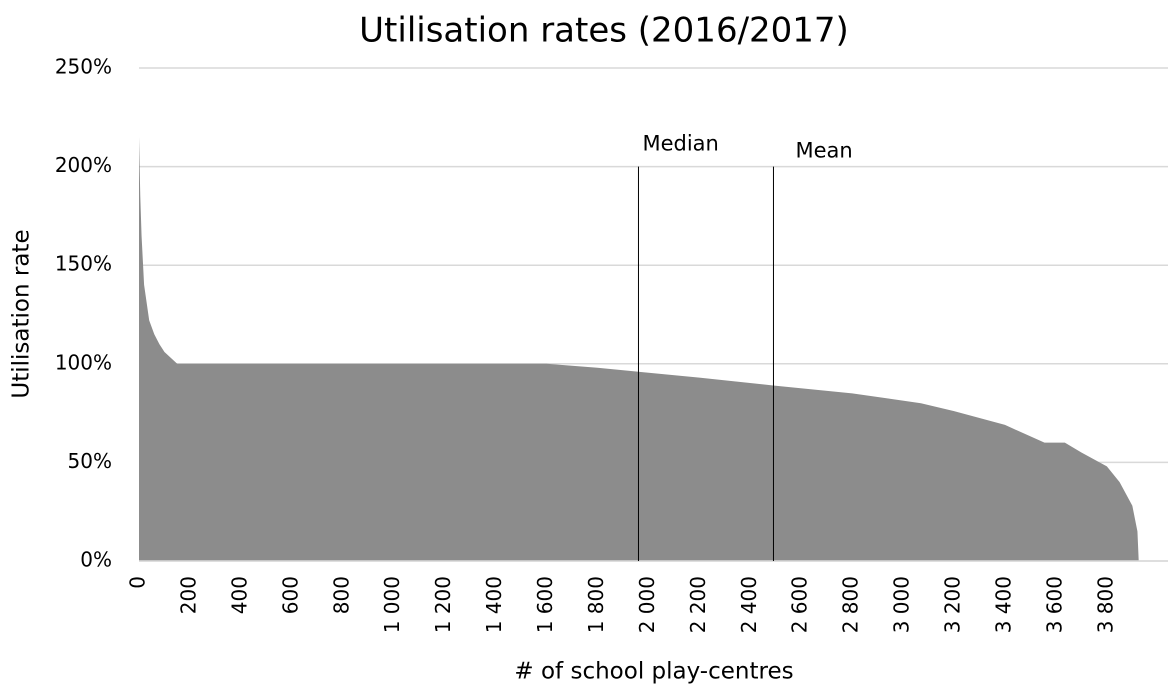 The image size is (1168, 688). I want to click on x-tick-label: 3 200, so click(953, 604).